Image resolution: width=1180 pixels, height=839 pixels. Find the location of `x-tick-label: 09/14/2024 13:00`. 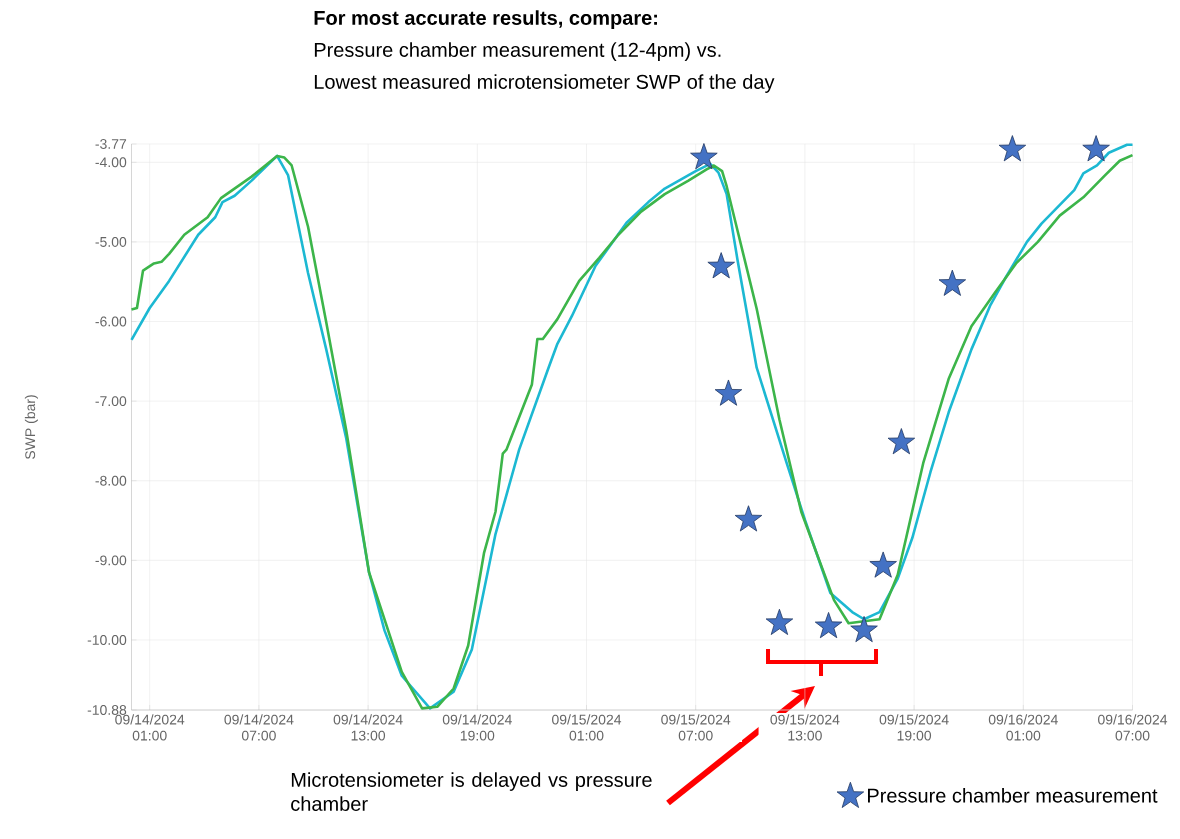

x-tick-label: 09/14/2024 13:00 is located at coordinates (368, 727).